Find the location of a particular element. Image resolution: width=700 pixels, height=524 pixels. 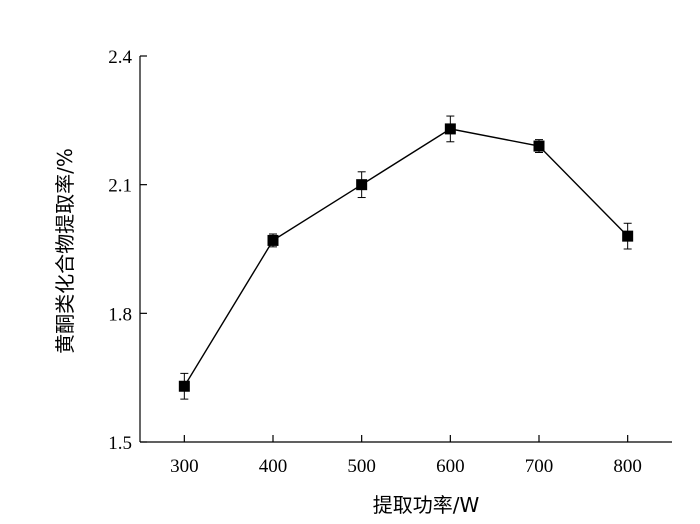

x-tick-label: 600 is located at coordinates (450, 466).